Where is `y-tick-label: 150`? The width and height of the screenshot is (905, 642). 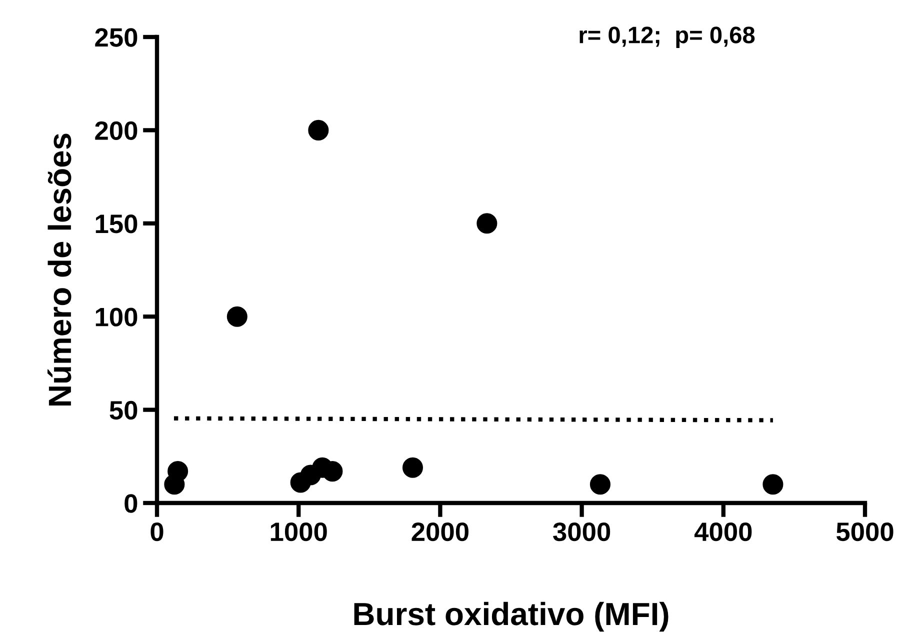 y-tick-label: 150 is located at coordinates (117, 224).